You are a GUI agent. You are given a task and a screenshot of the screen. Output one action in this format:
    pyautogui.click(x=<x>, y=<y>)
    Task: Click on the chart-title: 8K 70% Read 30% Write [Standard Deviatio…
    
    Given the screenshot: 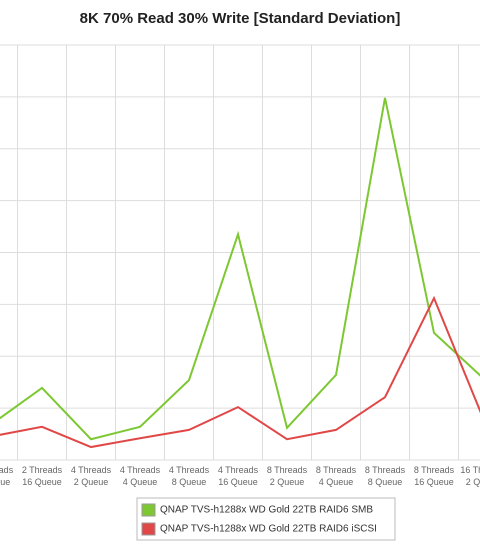 What is the action you would take?
    pyautogui.click(x=240, y=18)
    